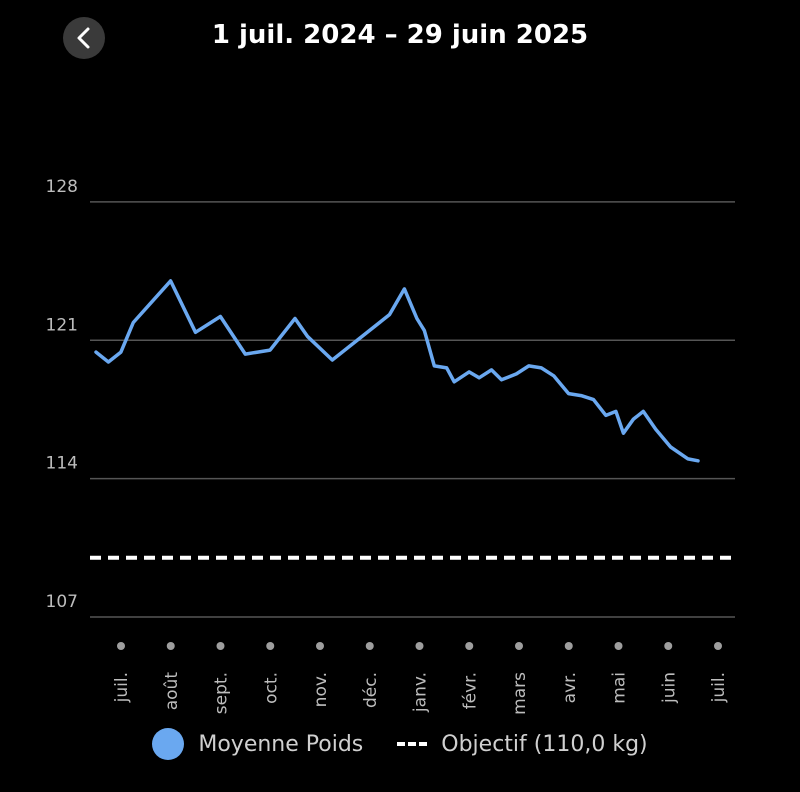 This screenshot has height=792, width=800. I want to click on x-tick-label: sept., so click(222, 693).